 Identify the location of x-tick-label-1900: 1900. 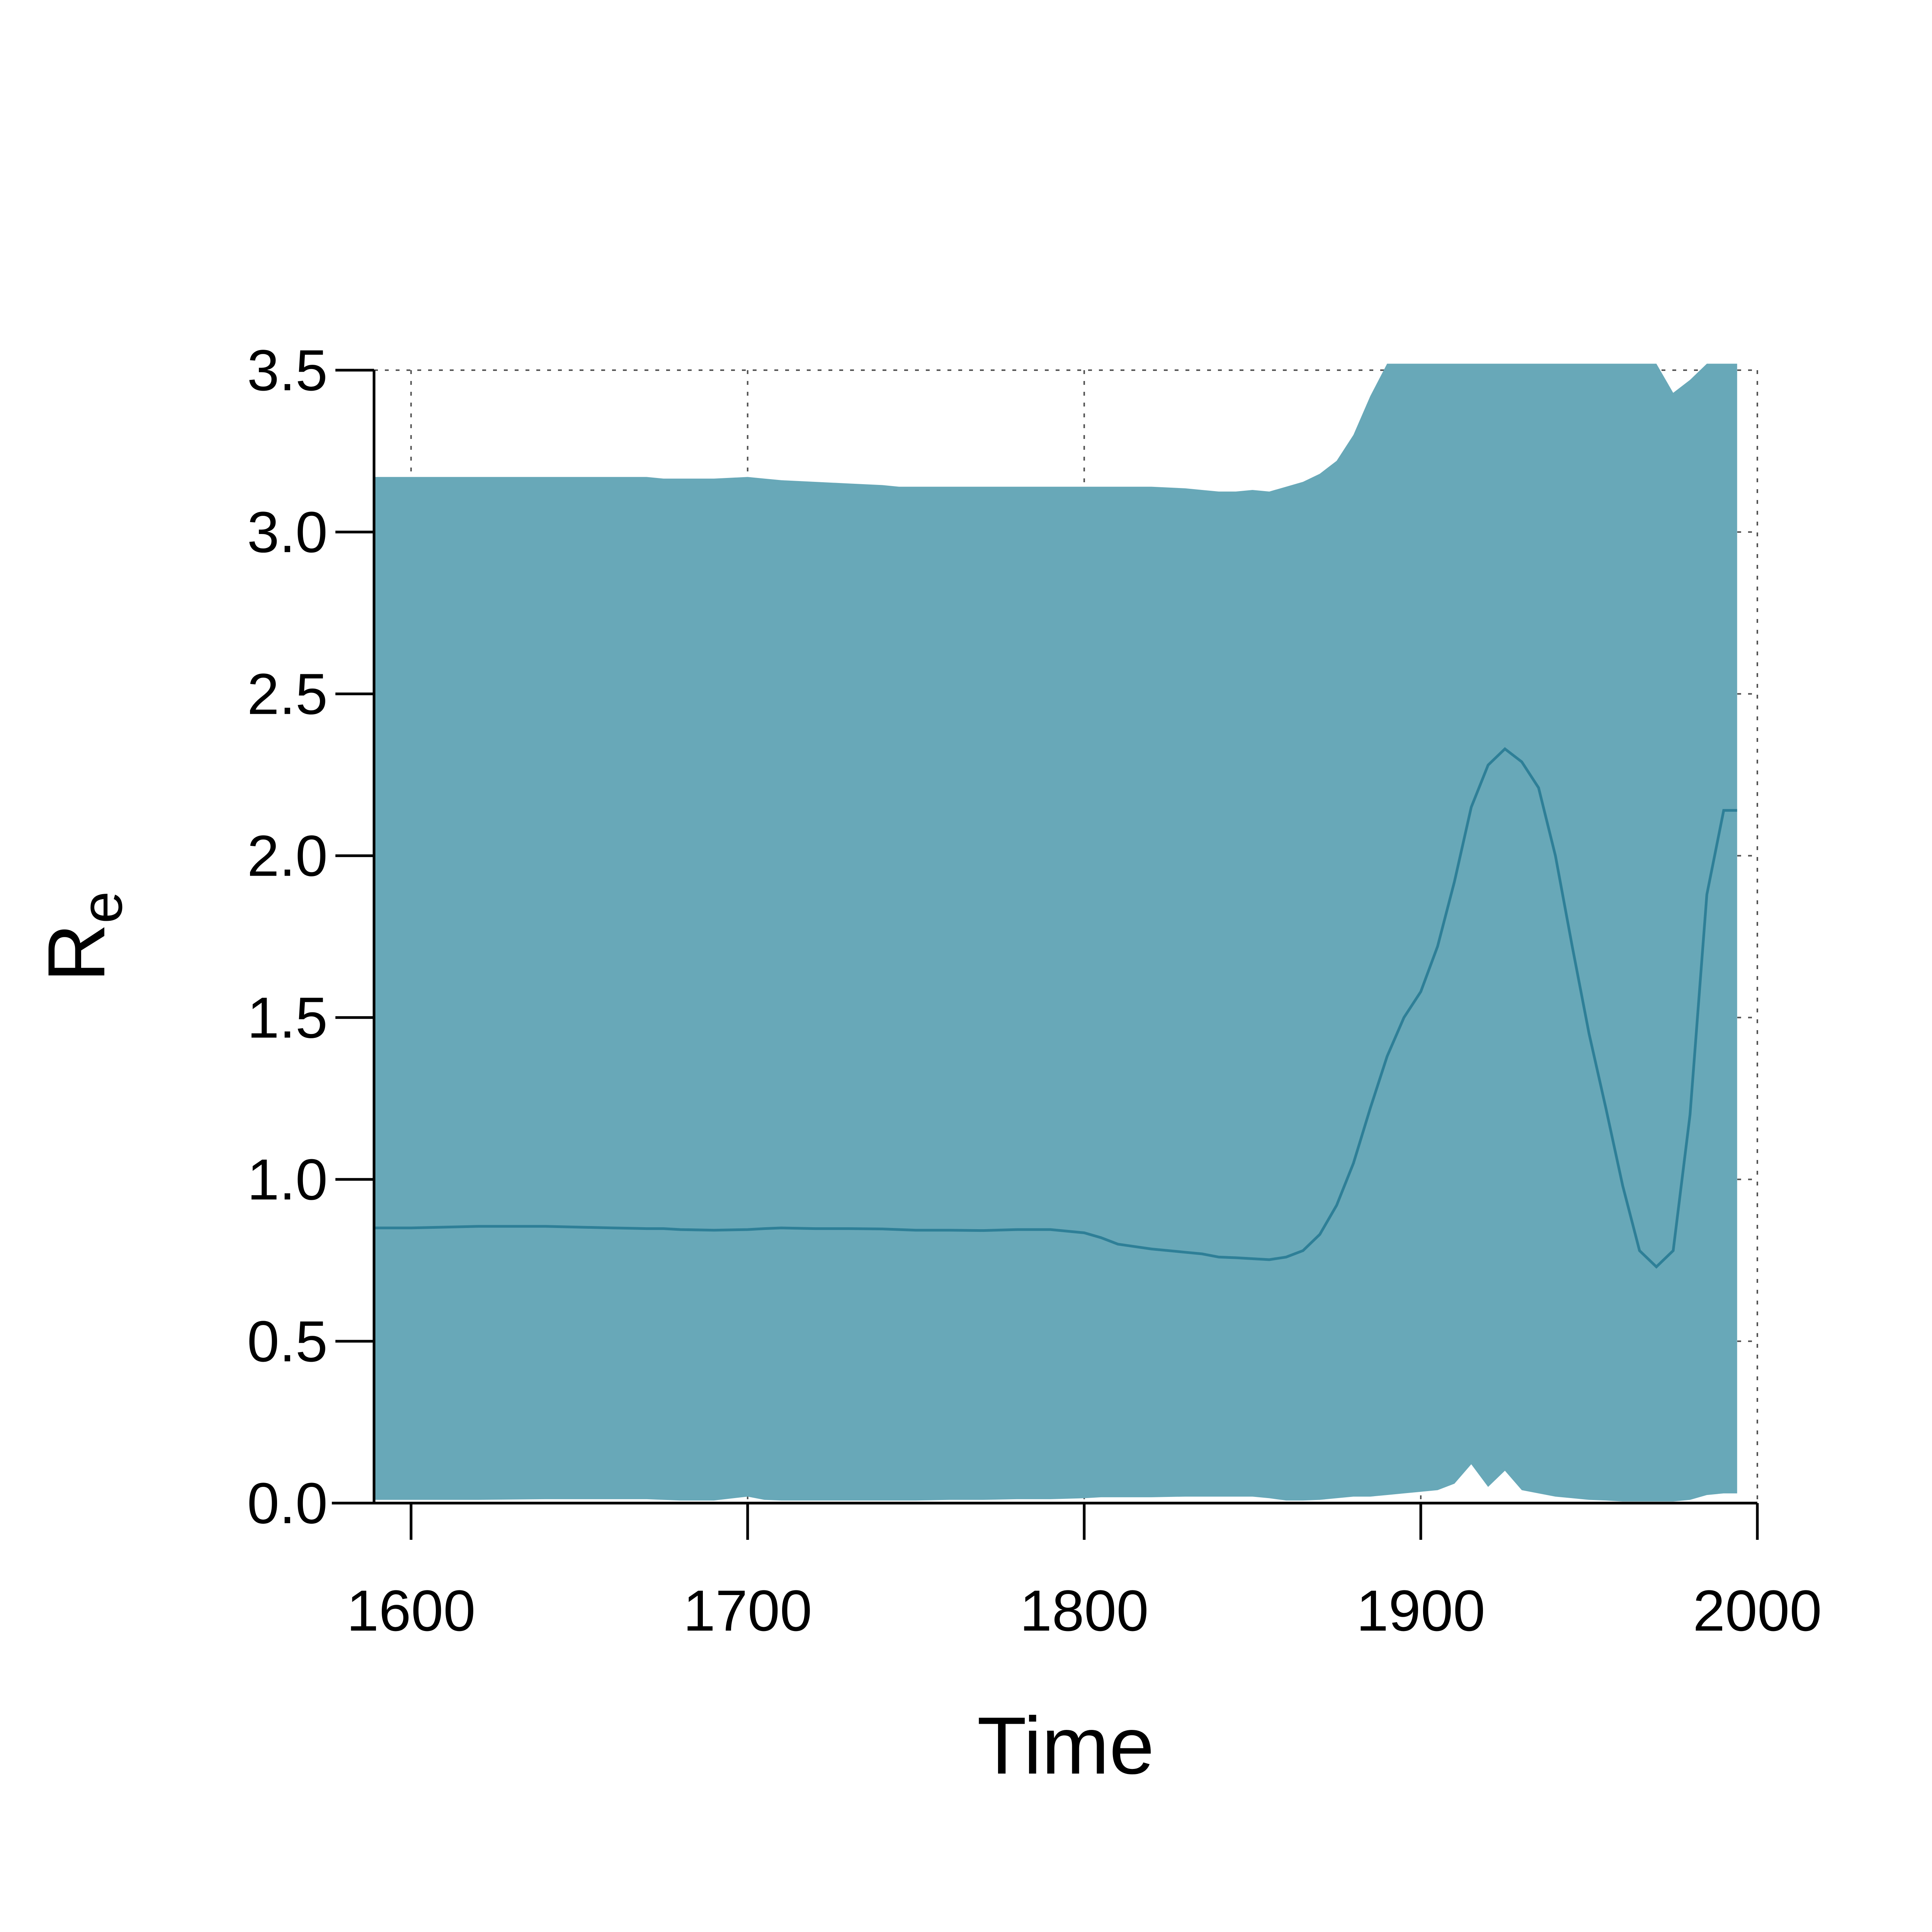
(1420, 1611).